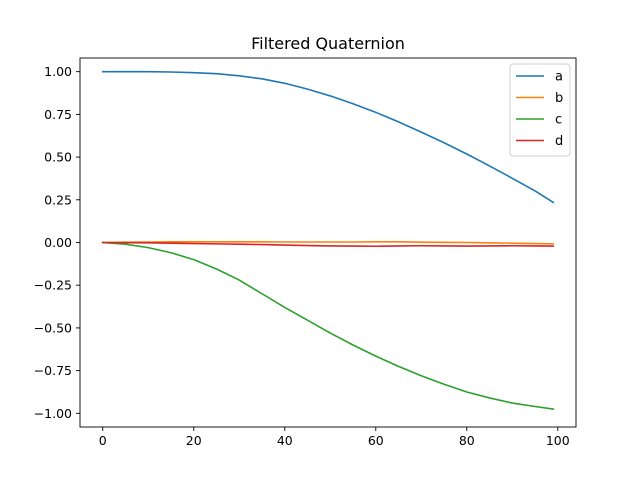 This screenshot has height=480, width=640. I want to click on y-tick-label: −1.00, so click(53, 413).